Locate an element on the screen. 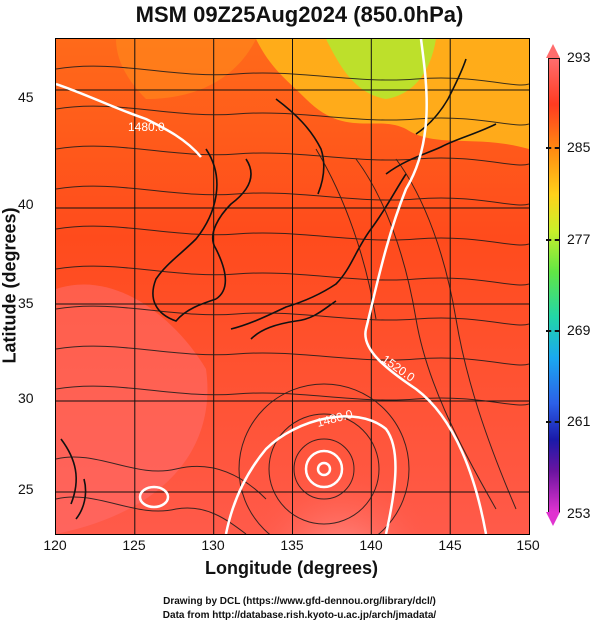  xtick-135: 135 is located at coordinates (292, 545).